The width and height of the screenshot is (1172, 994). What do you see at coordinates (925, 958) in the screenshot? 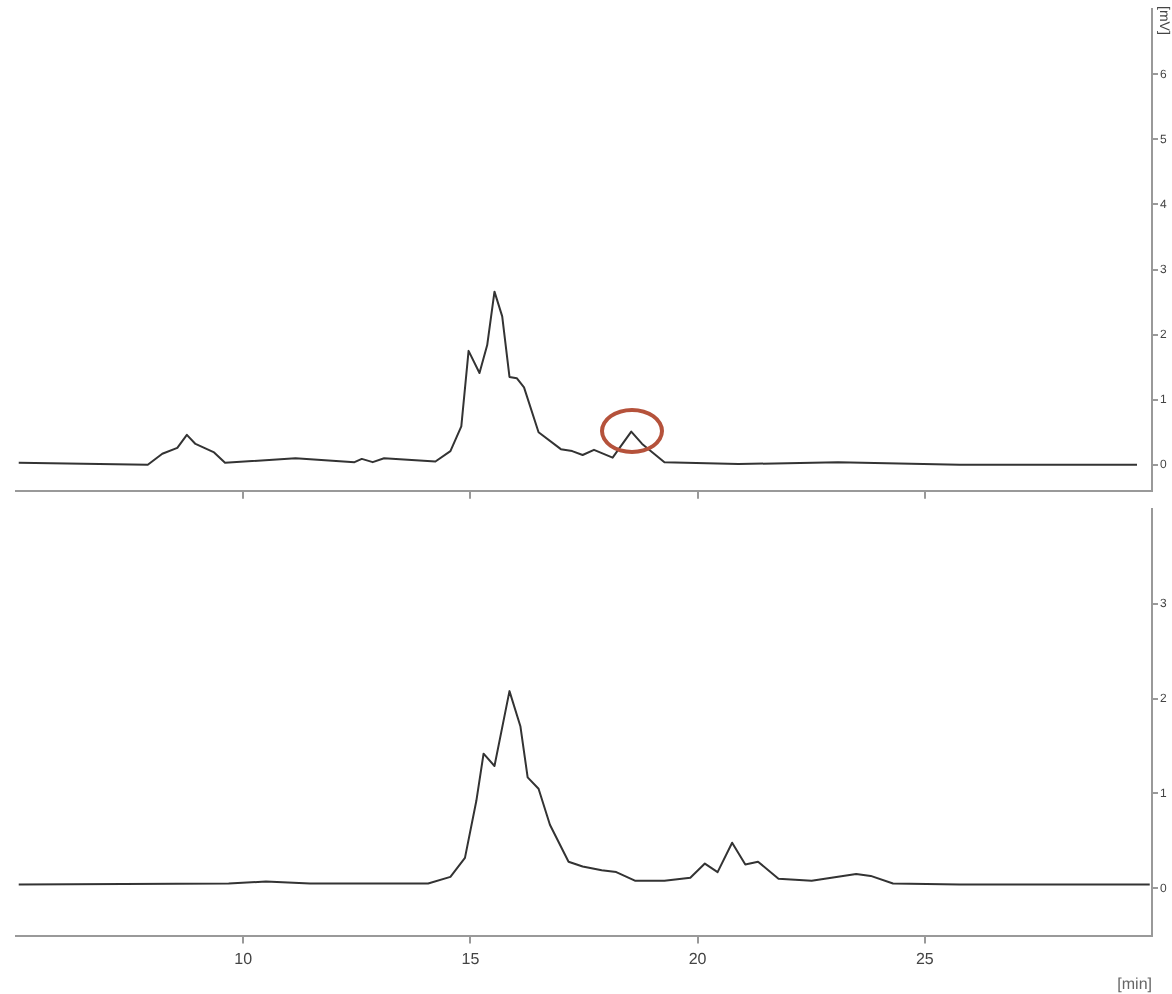
I see `x-tick-label: 25` at bounding box center [925, 958].